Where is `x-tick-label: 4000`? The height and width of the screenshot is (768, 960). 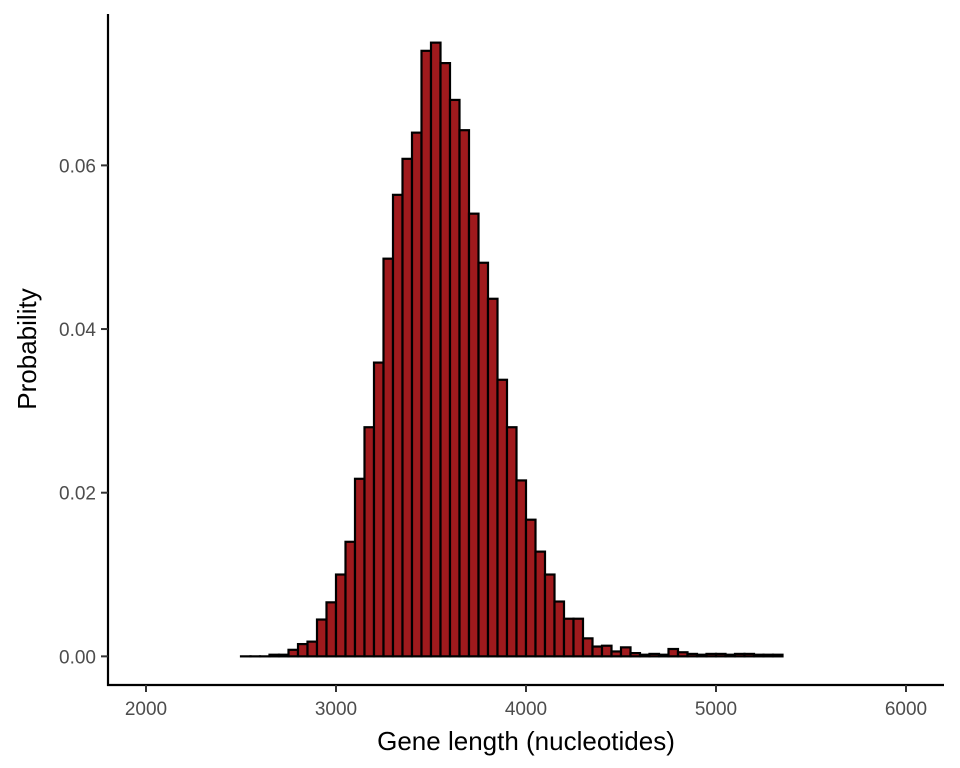
x-tick-label: 4000 is located at coordinates (526, 709).